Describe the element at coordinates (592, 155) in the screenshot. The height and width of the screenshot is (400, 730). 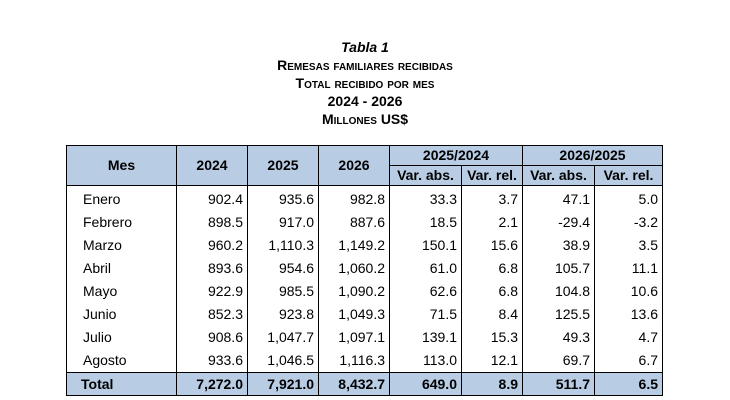
I see `header-group-2026-2025: 2026/2025` at that location.